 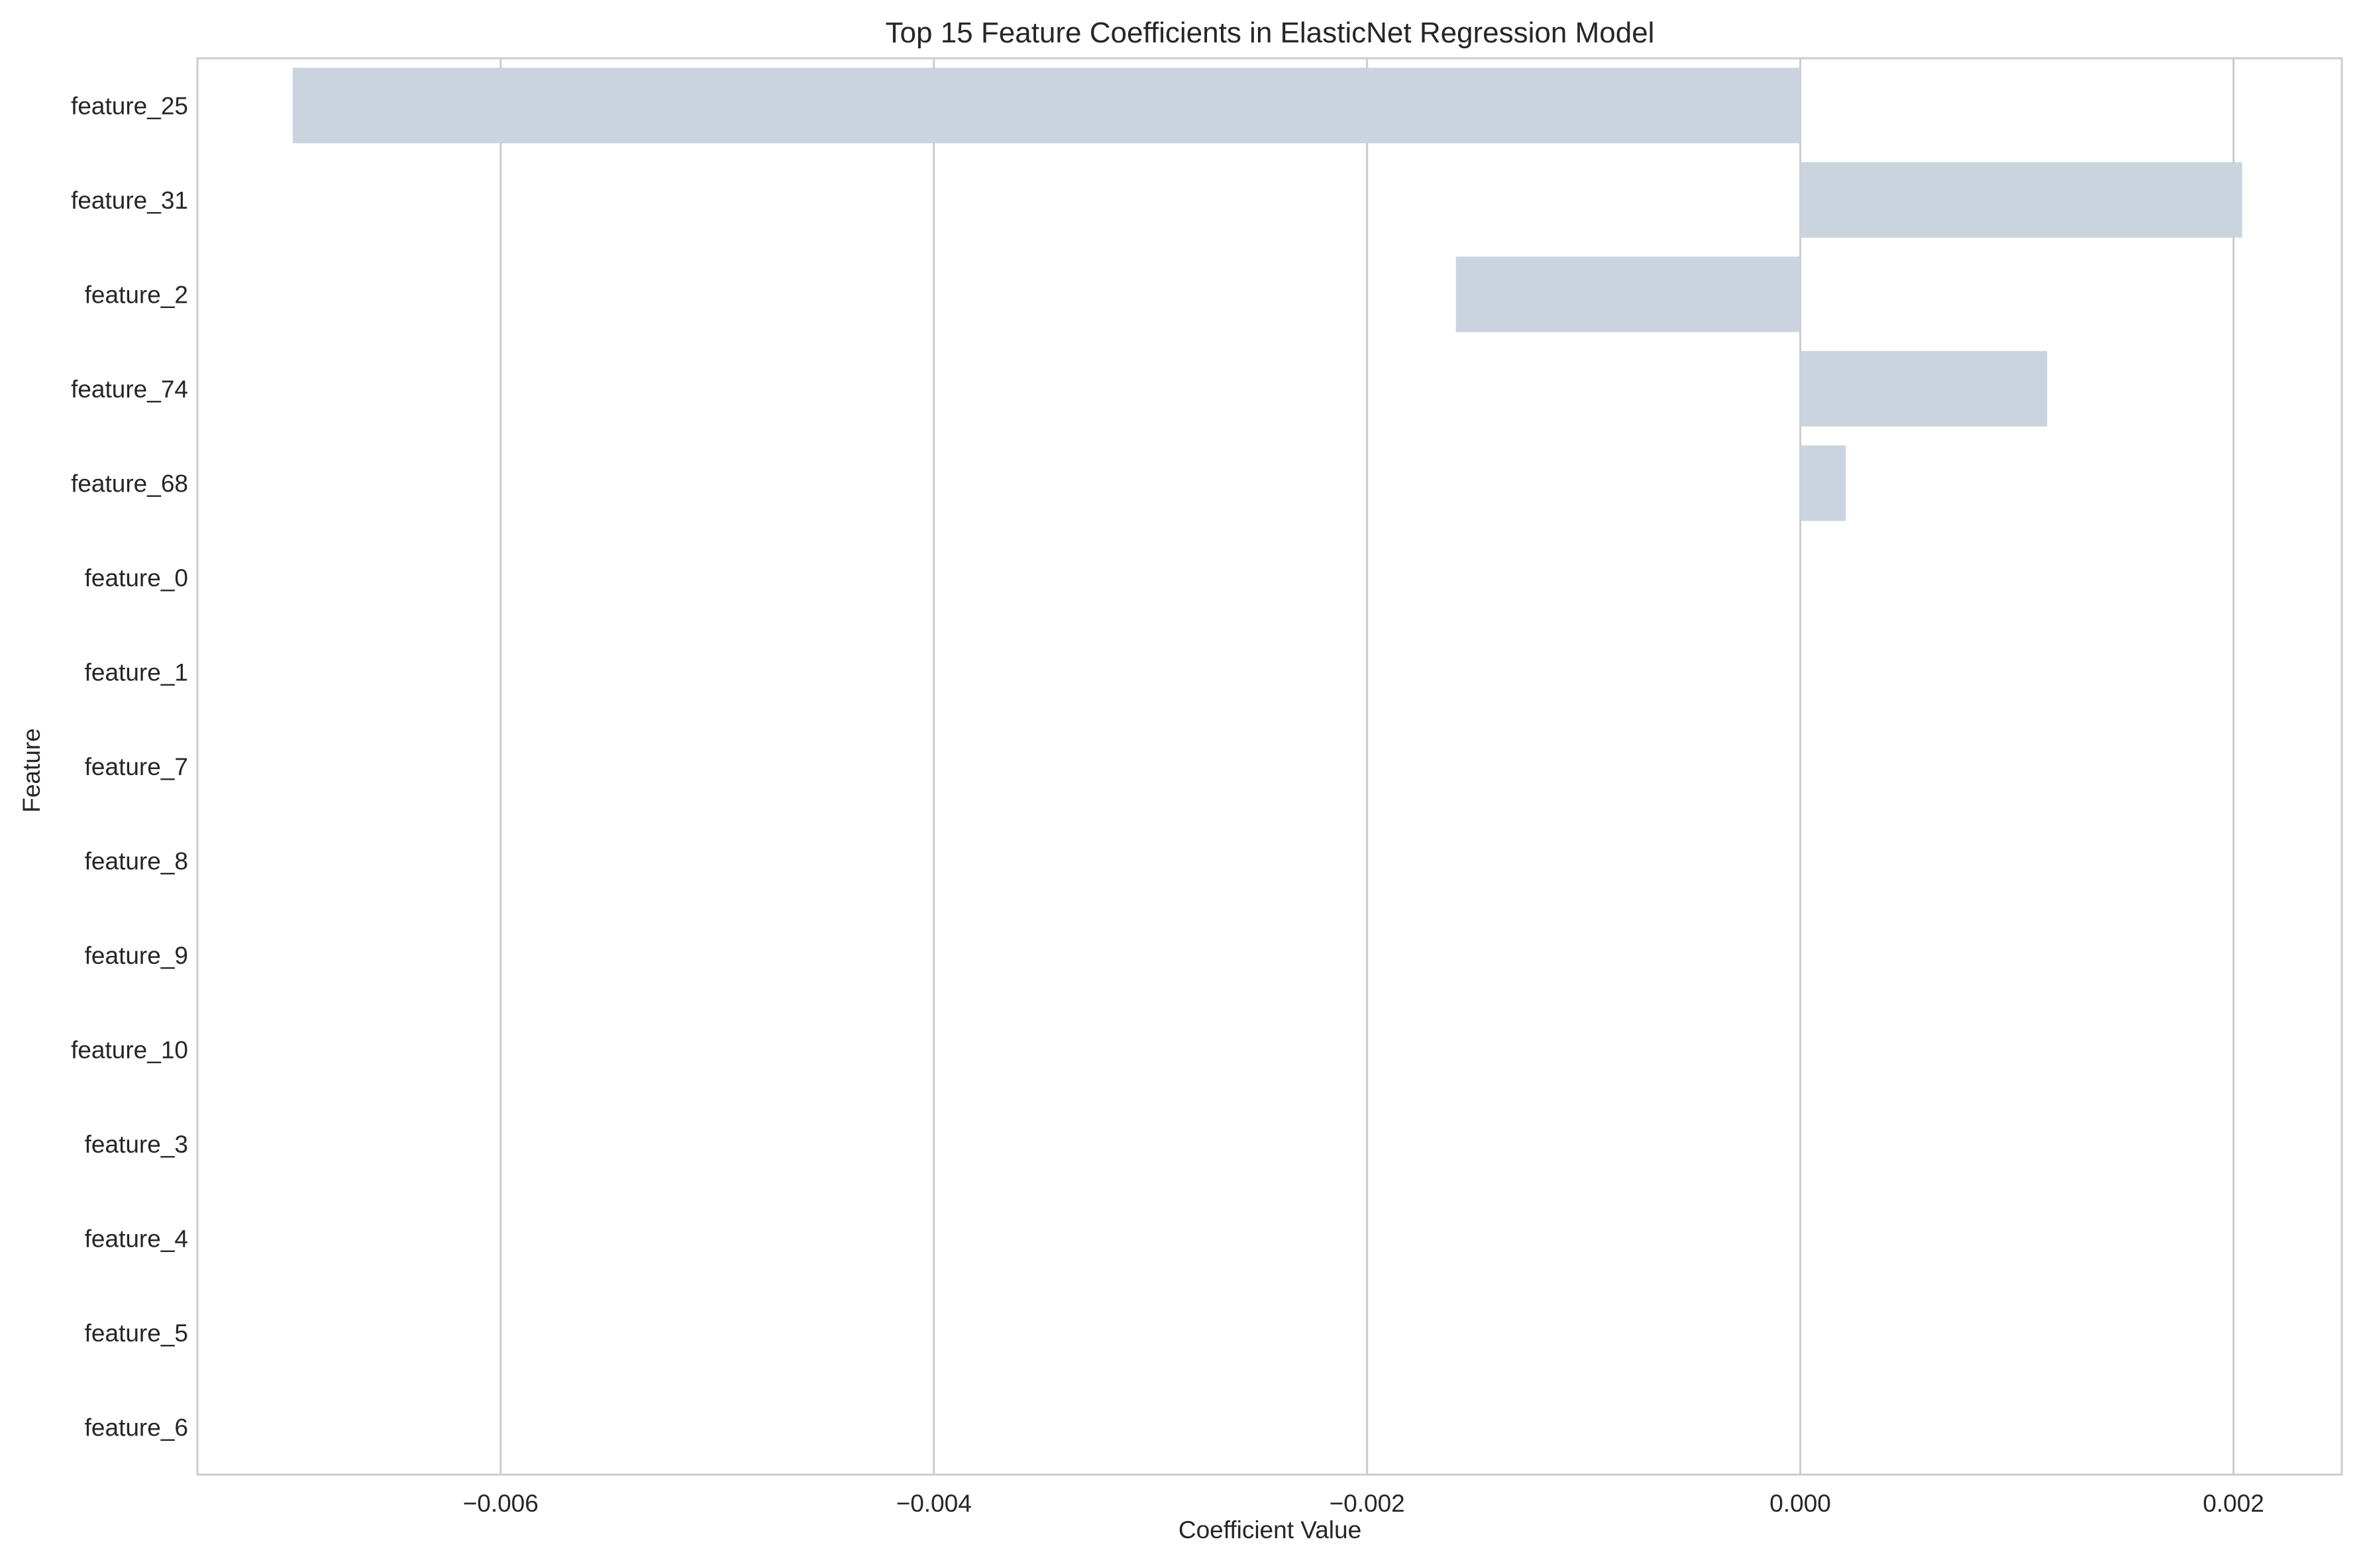 I want to click on y-tick-label: feature_31, so click(x=129, y=200).